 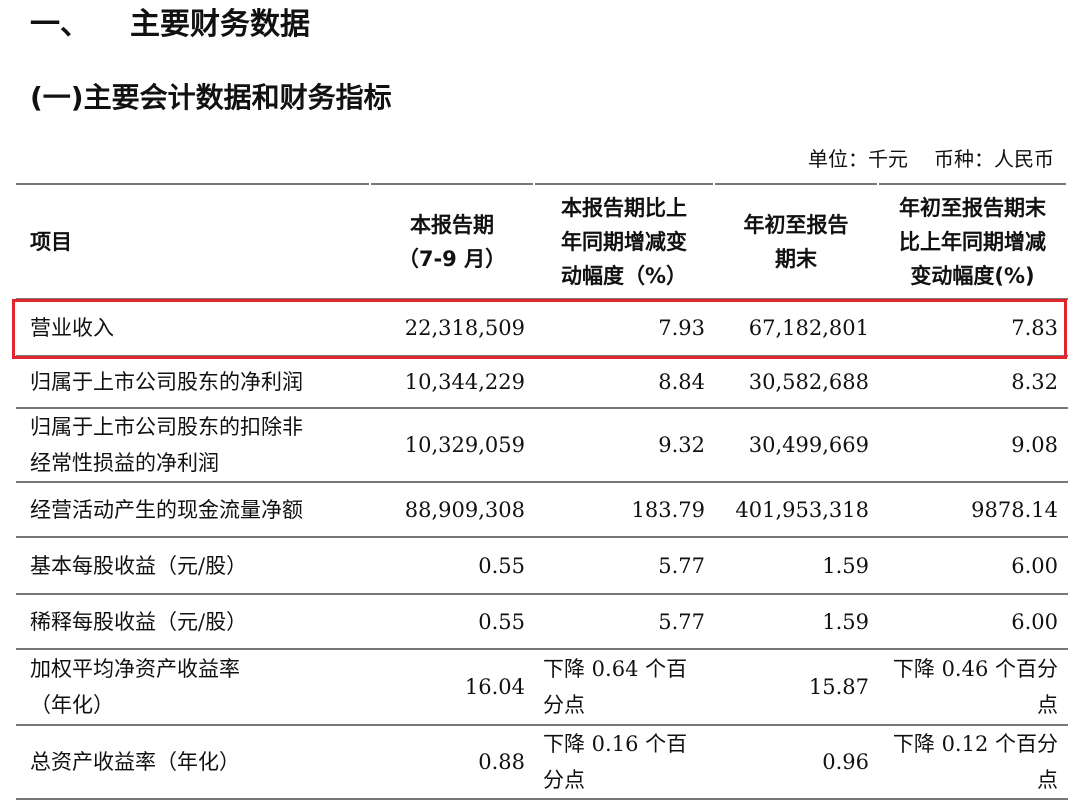 I want to click on cell-q3-change: 7.93, so click(x=624, y=327).